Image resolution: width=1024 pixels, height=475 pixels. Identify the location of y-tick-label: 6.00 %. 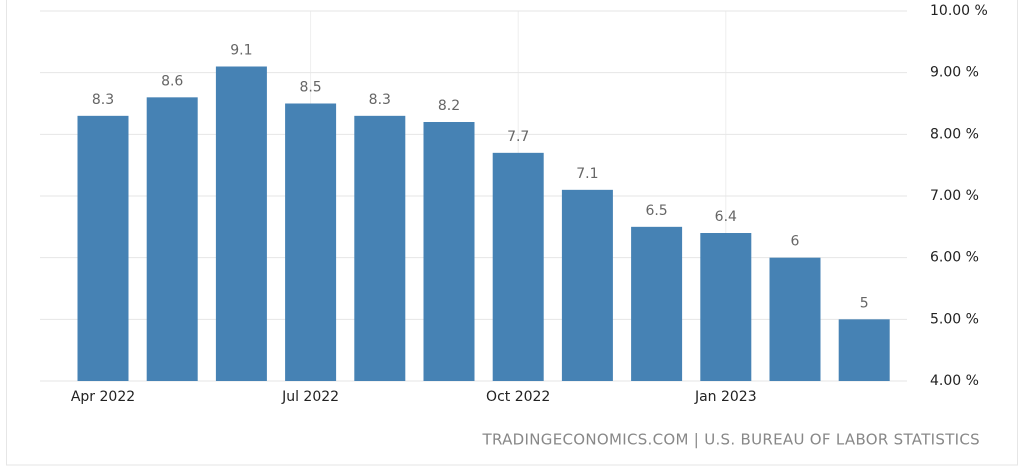
(954, 258).